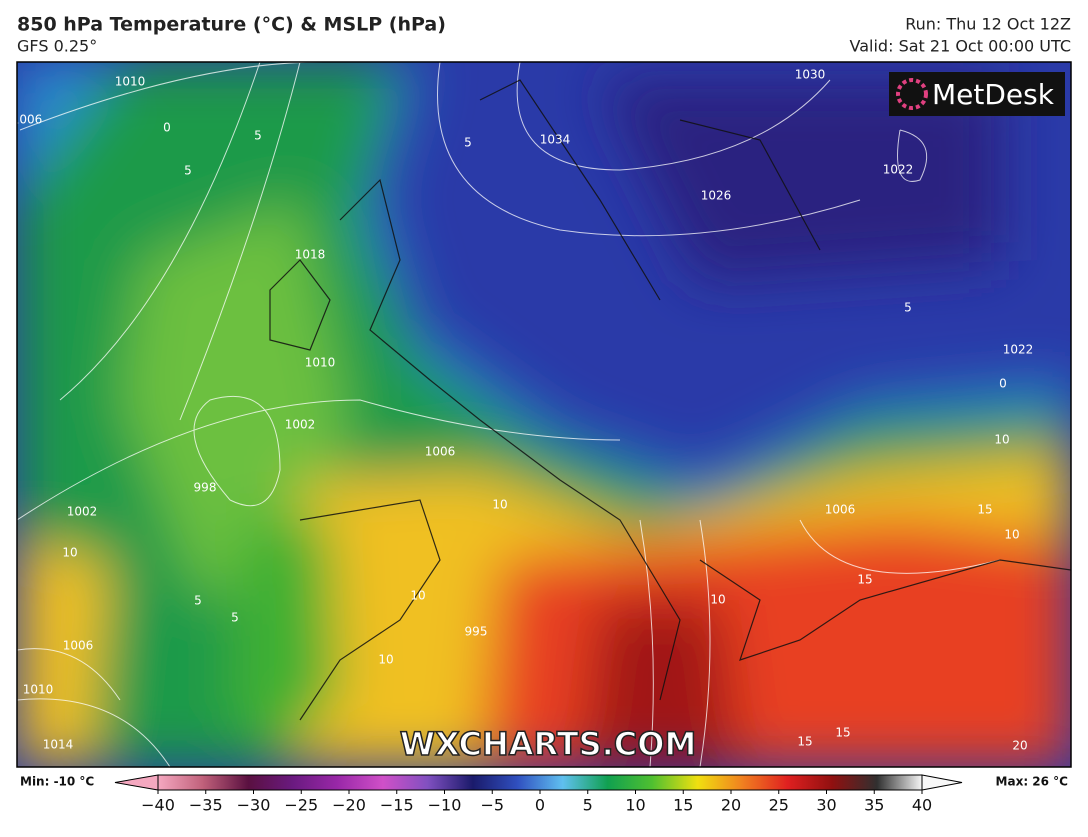  What do you see at coordinates (349, 805) in the screenshot?
I see `colorbar-tick-label: −20` at bounding box center [349, 805].